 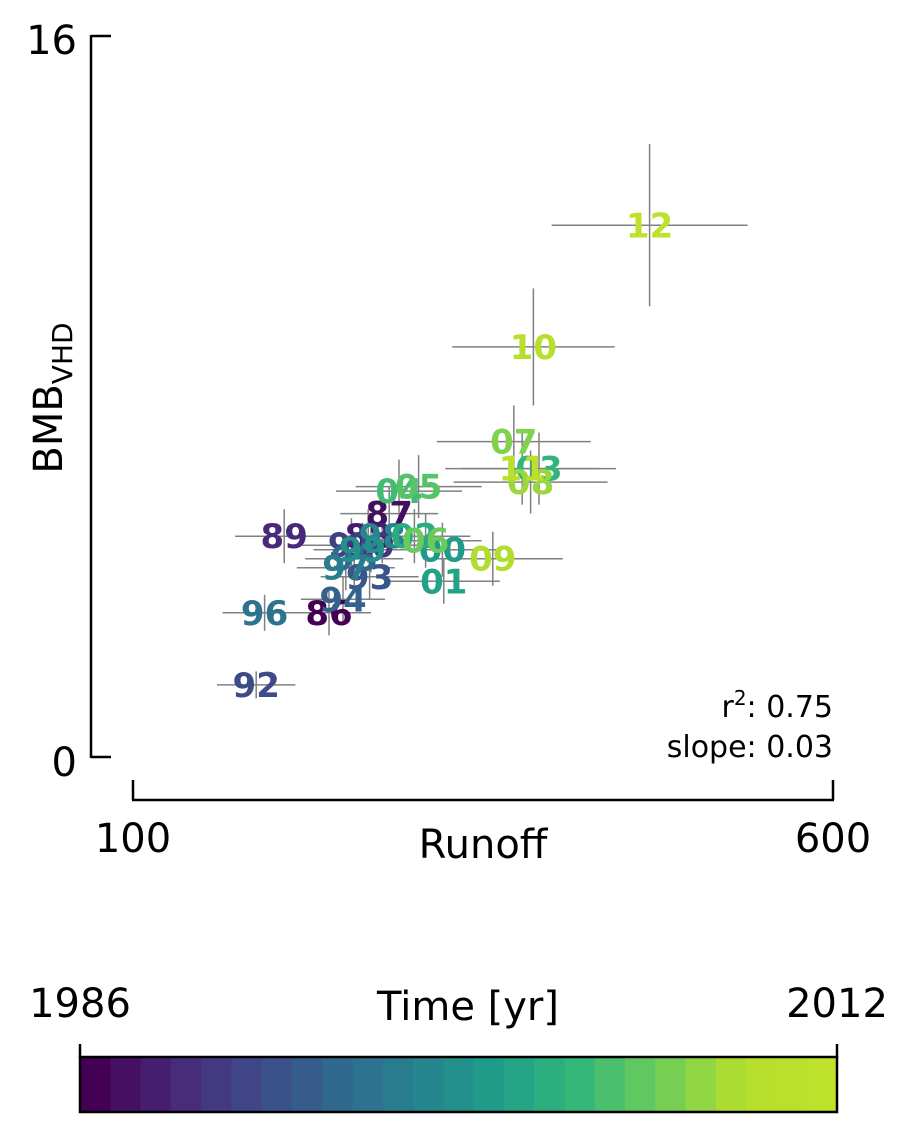 I want to click on point-label-89: 89, so click(x=284, y=537).